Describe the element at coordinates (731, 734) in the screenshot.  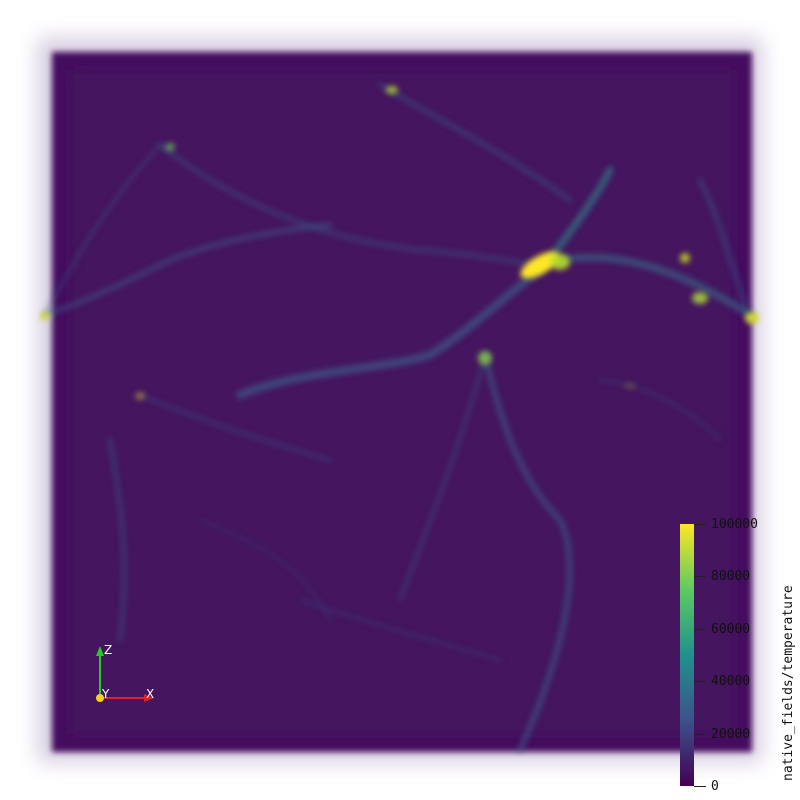
I see `colorbar-tick-label: 20000` at that location.